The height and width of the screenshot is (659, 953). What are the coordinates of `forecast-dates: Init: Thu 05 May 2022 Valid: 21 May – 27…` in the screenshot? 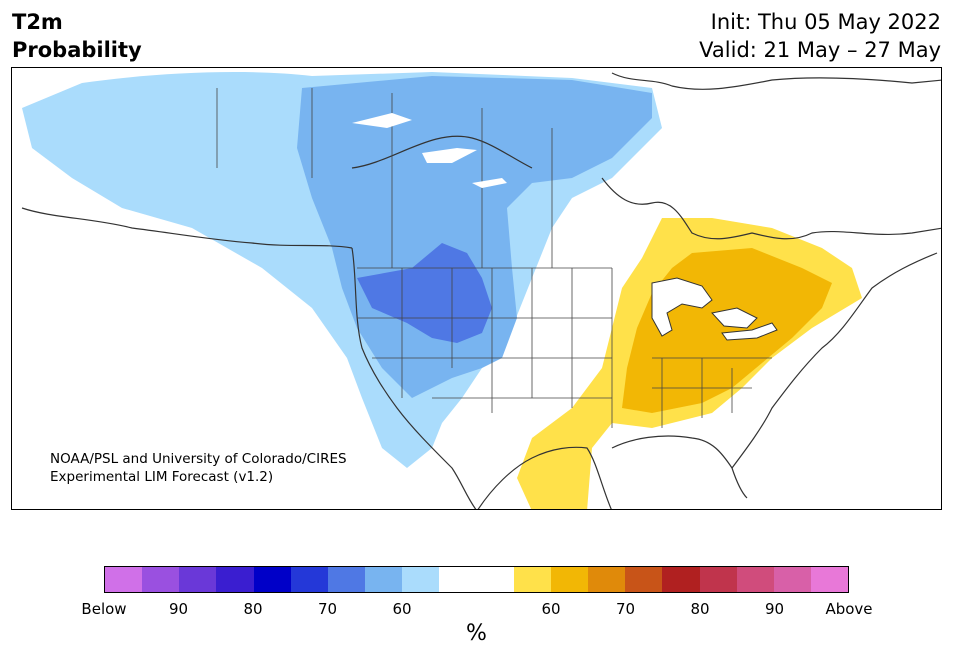 It's located at (820, 36).